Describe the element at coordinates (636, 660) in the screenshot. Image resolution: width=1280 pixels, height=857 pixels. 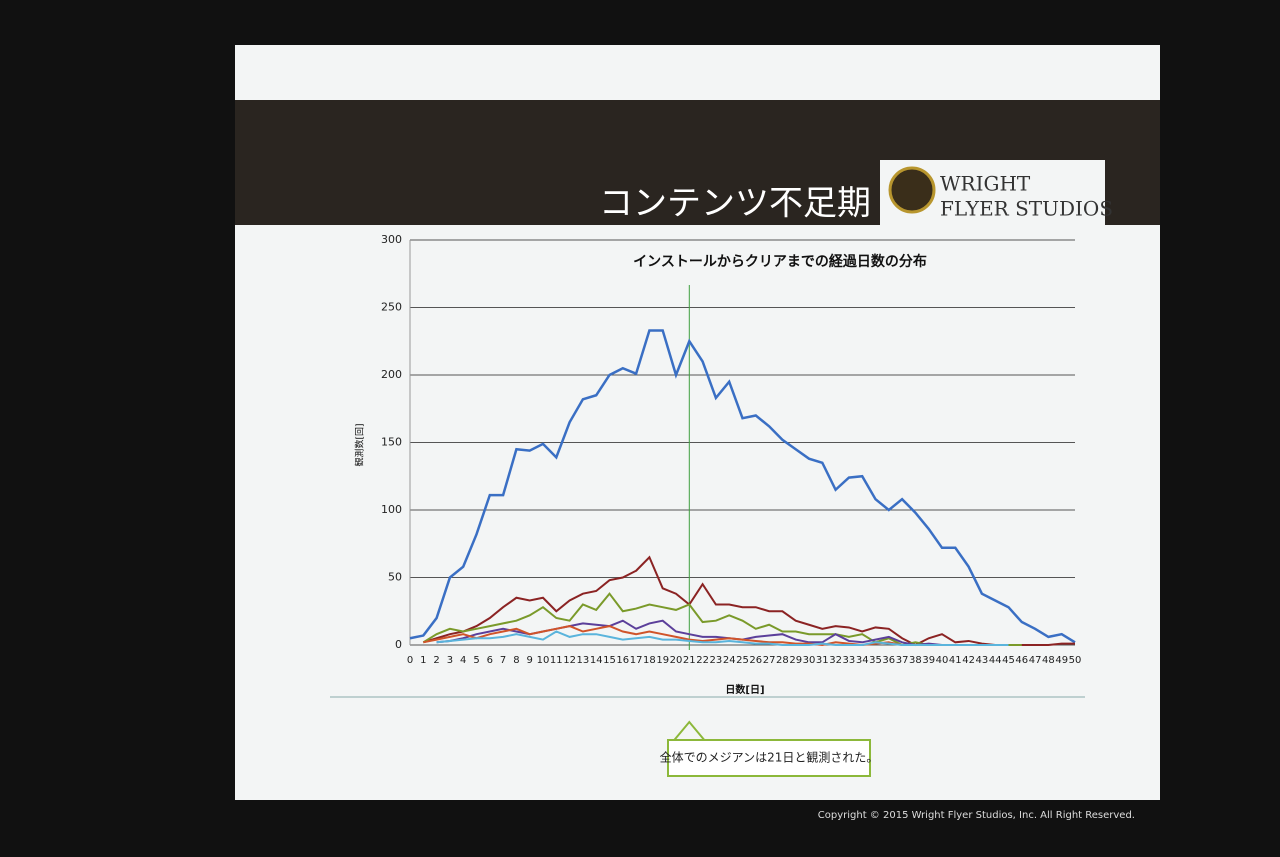
I see `x-tick-label: 17` at that location.